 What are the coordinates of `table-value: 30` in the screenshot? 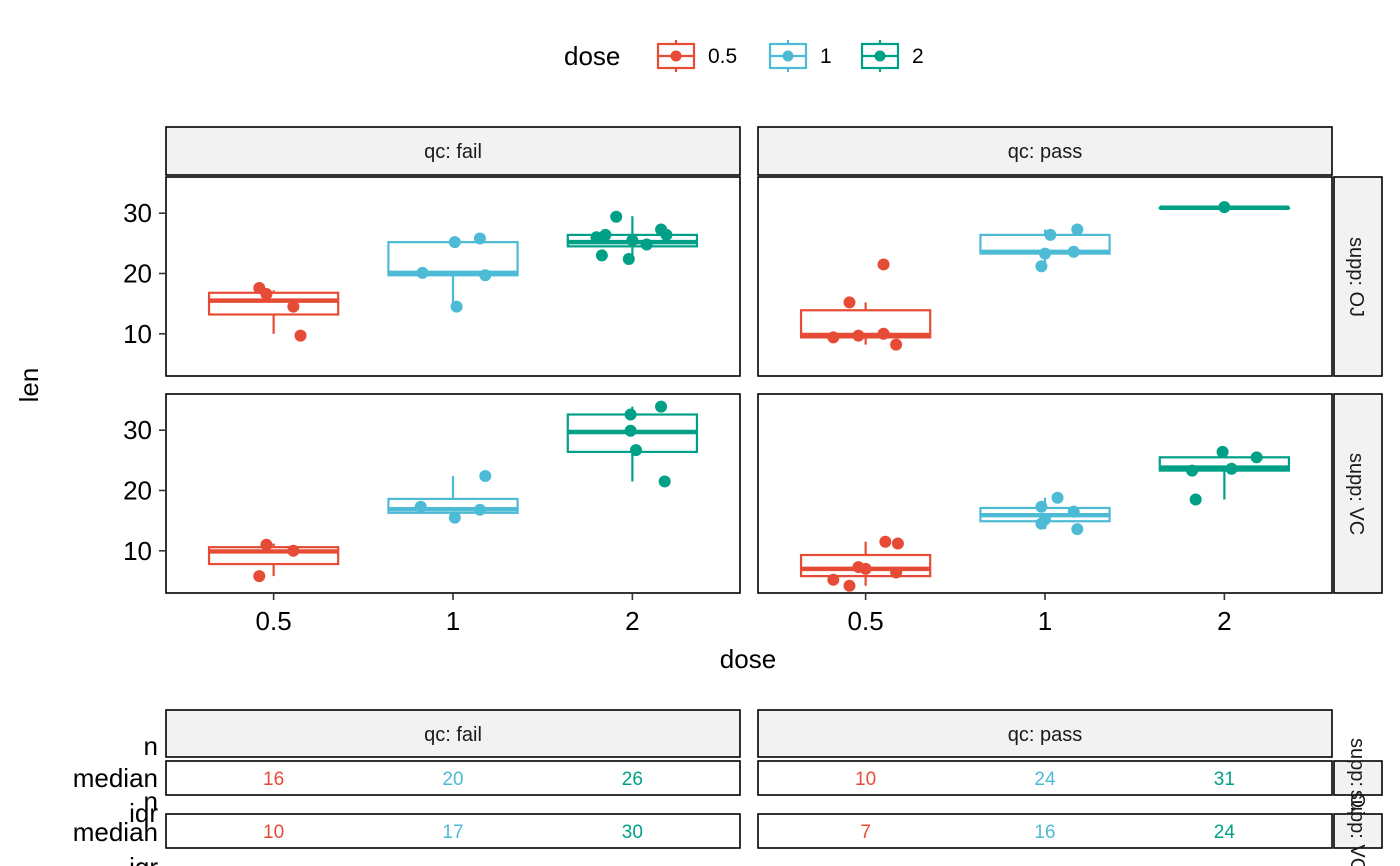 It's located at (632, 832).